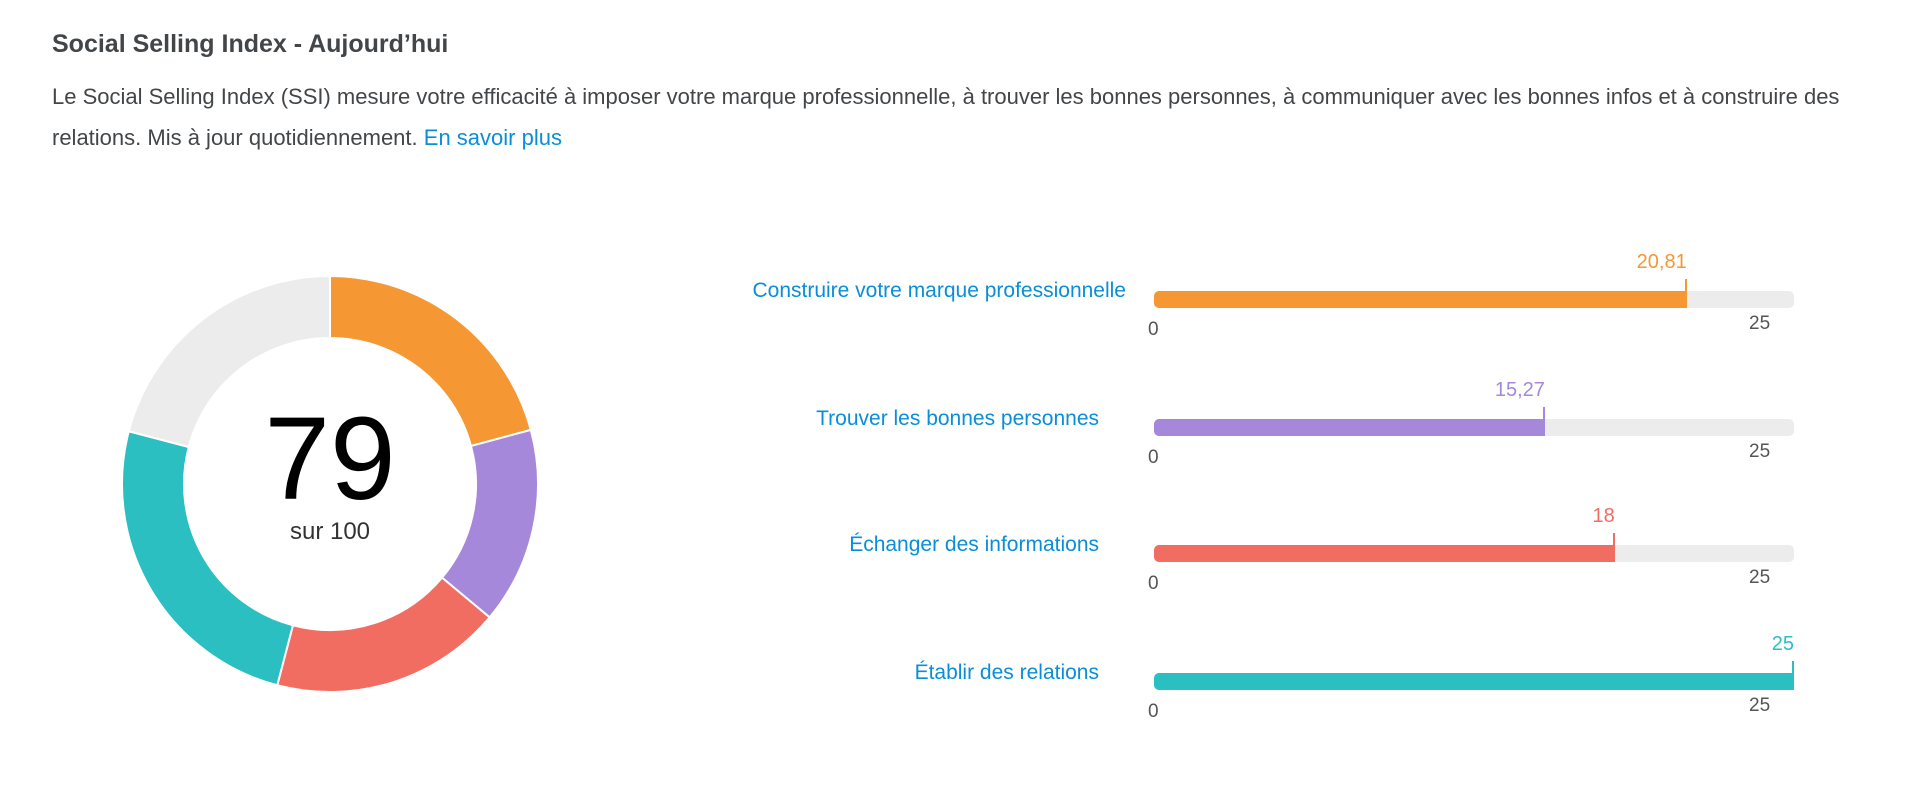 This screenshot has width=1908, height=796. Describe the element at coordinates (939, 290) in the screenshot. I see `category-link: Construire votre marque professionnelle` at that location.